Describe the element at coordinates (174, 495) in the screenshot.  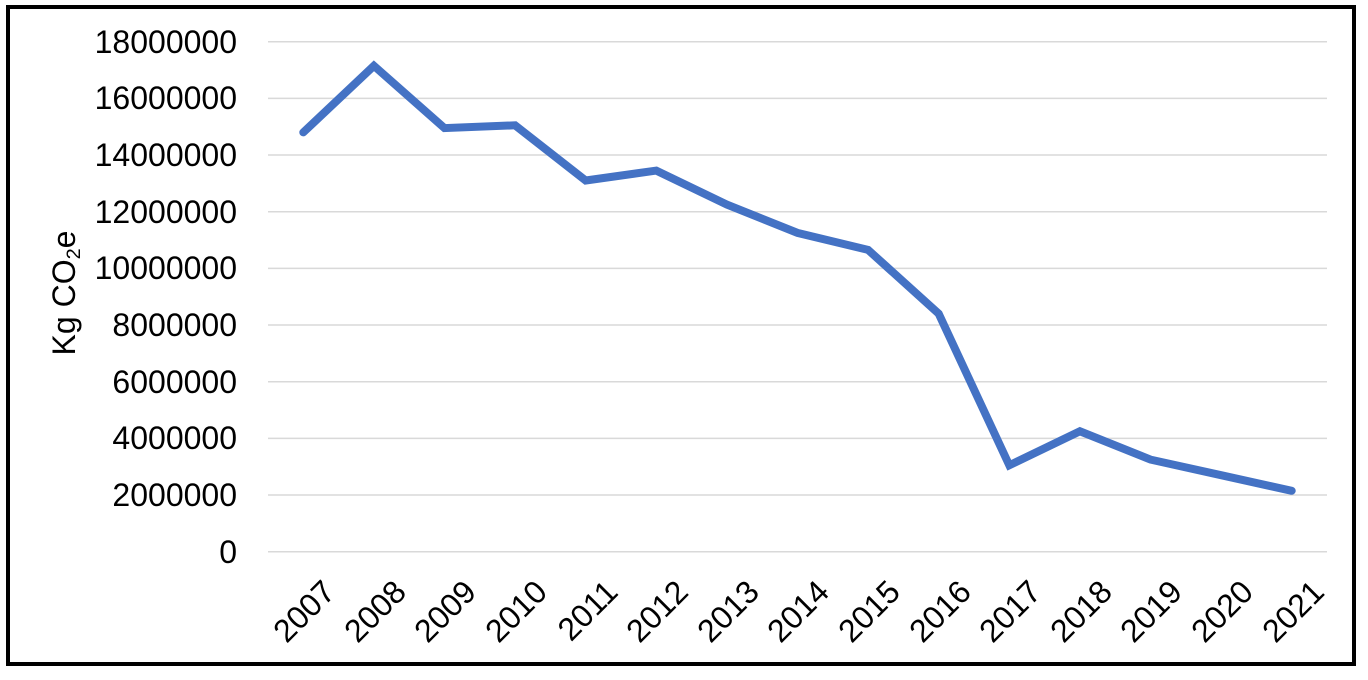
I see `y-tick-label: 2000000` at that location.